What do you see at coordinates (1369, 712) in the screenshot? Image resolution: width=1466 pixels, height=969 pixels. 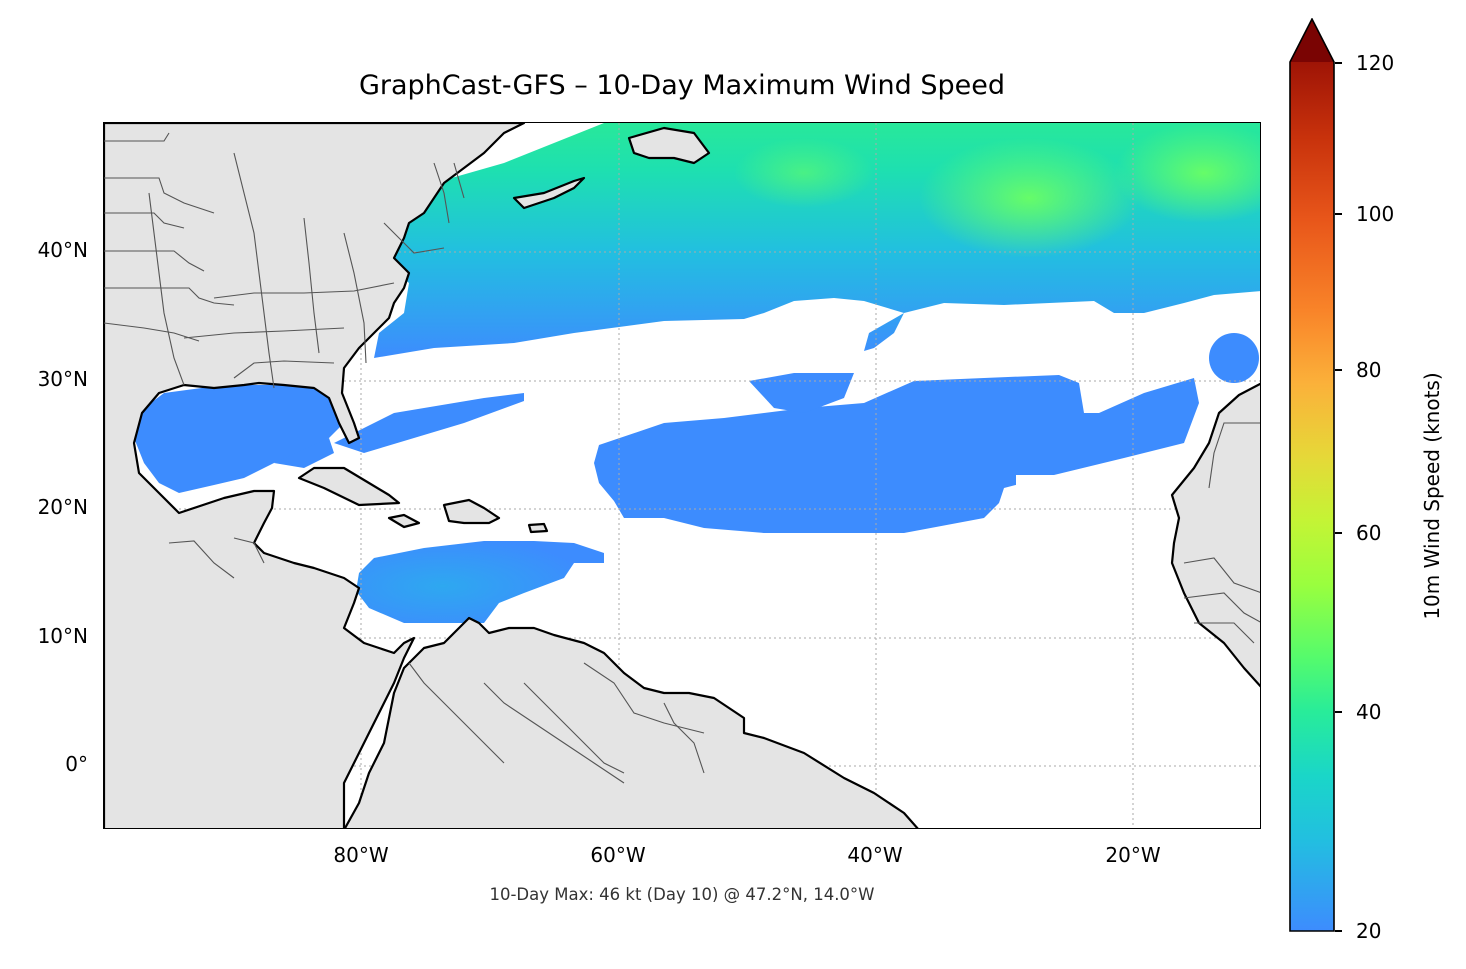 I see `cb-tick-40: 40` at bounding box center [1369, 712].